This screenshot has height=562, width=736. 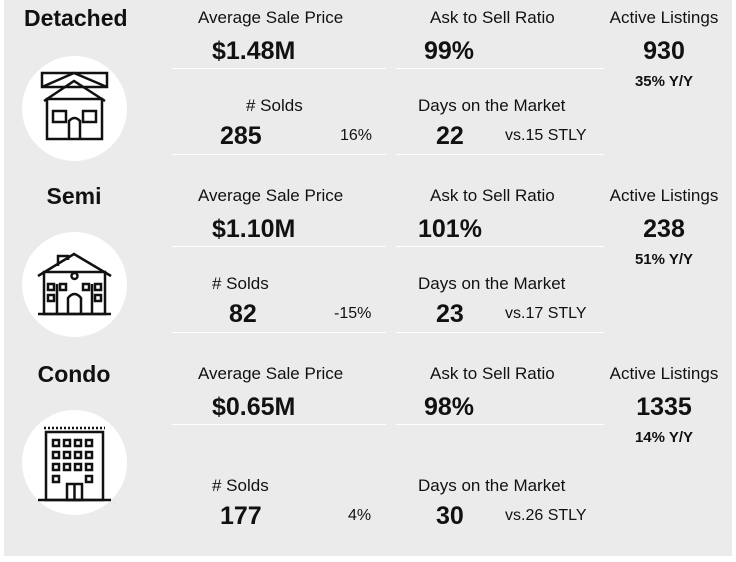 I want to click on detached-avg-price-label: Average Sale Price, so click(x=271, y=17).